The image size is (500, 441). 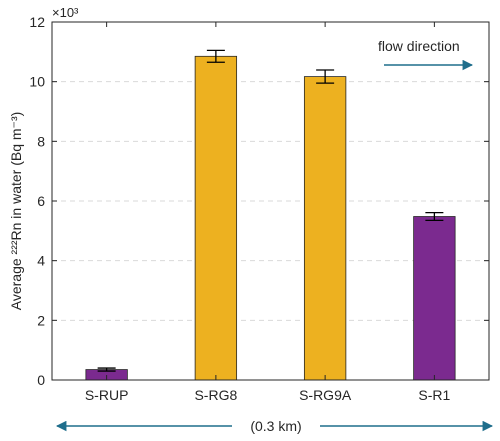 What do you see at coordinates (16, 211) in the screenshot?
I see `y-axis-label: Average ²²²Rn in water (Bq m⁻³)` at bounding box center [16, 211].